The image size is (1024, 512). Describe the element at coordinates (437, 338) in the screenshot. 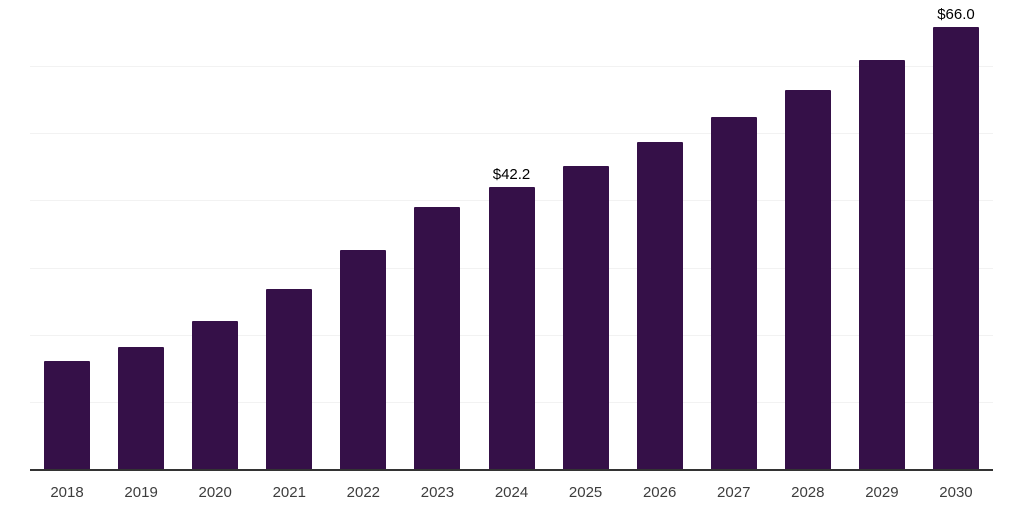

I see `bar-2023` at that location.